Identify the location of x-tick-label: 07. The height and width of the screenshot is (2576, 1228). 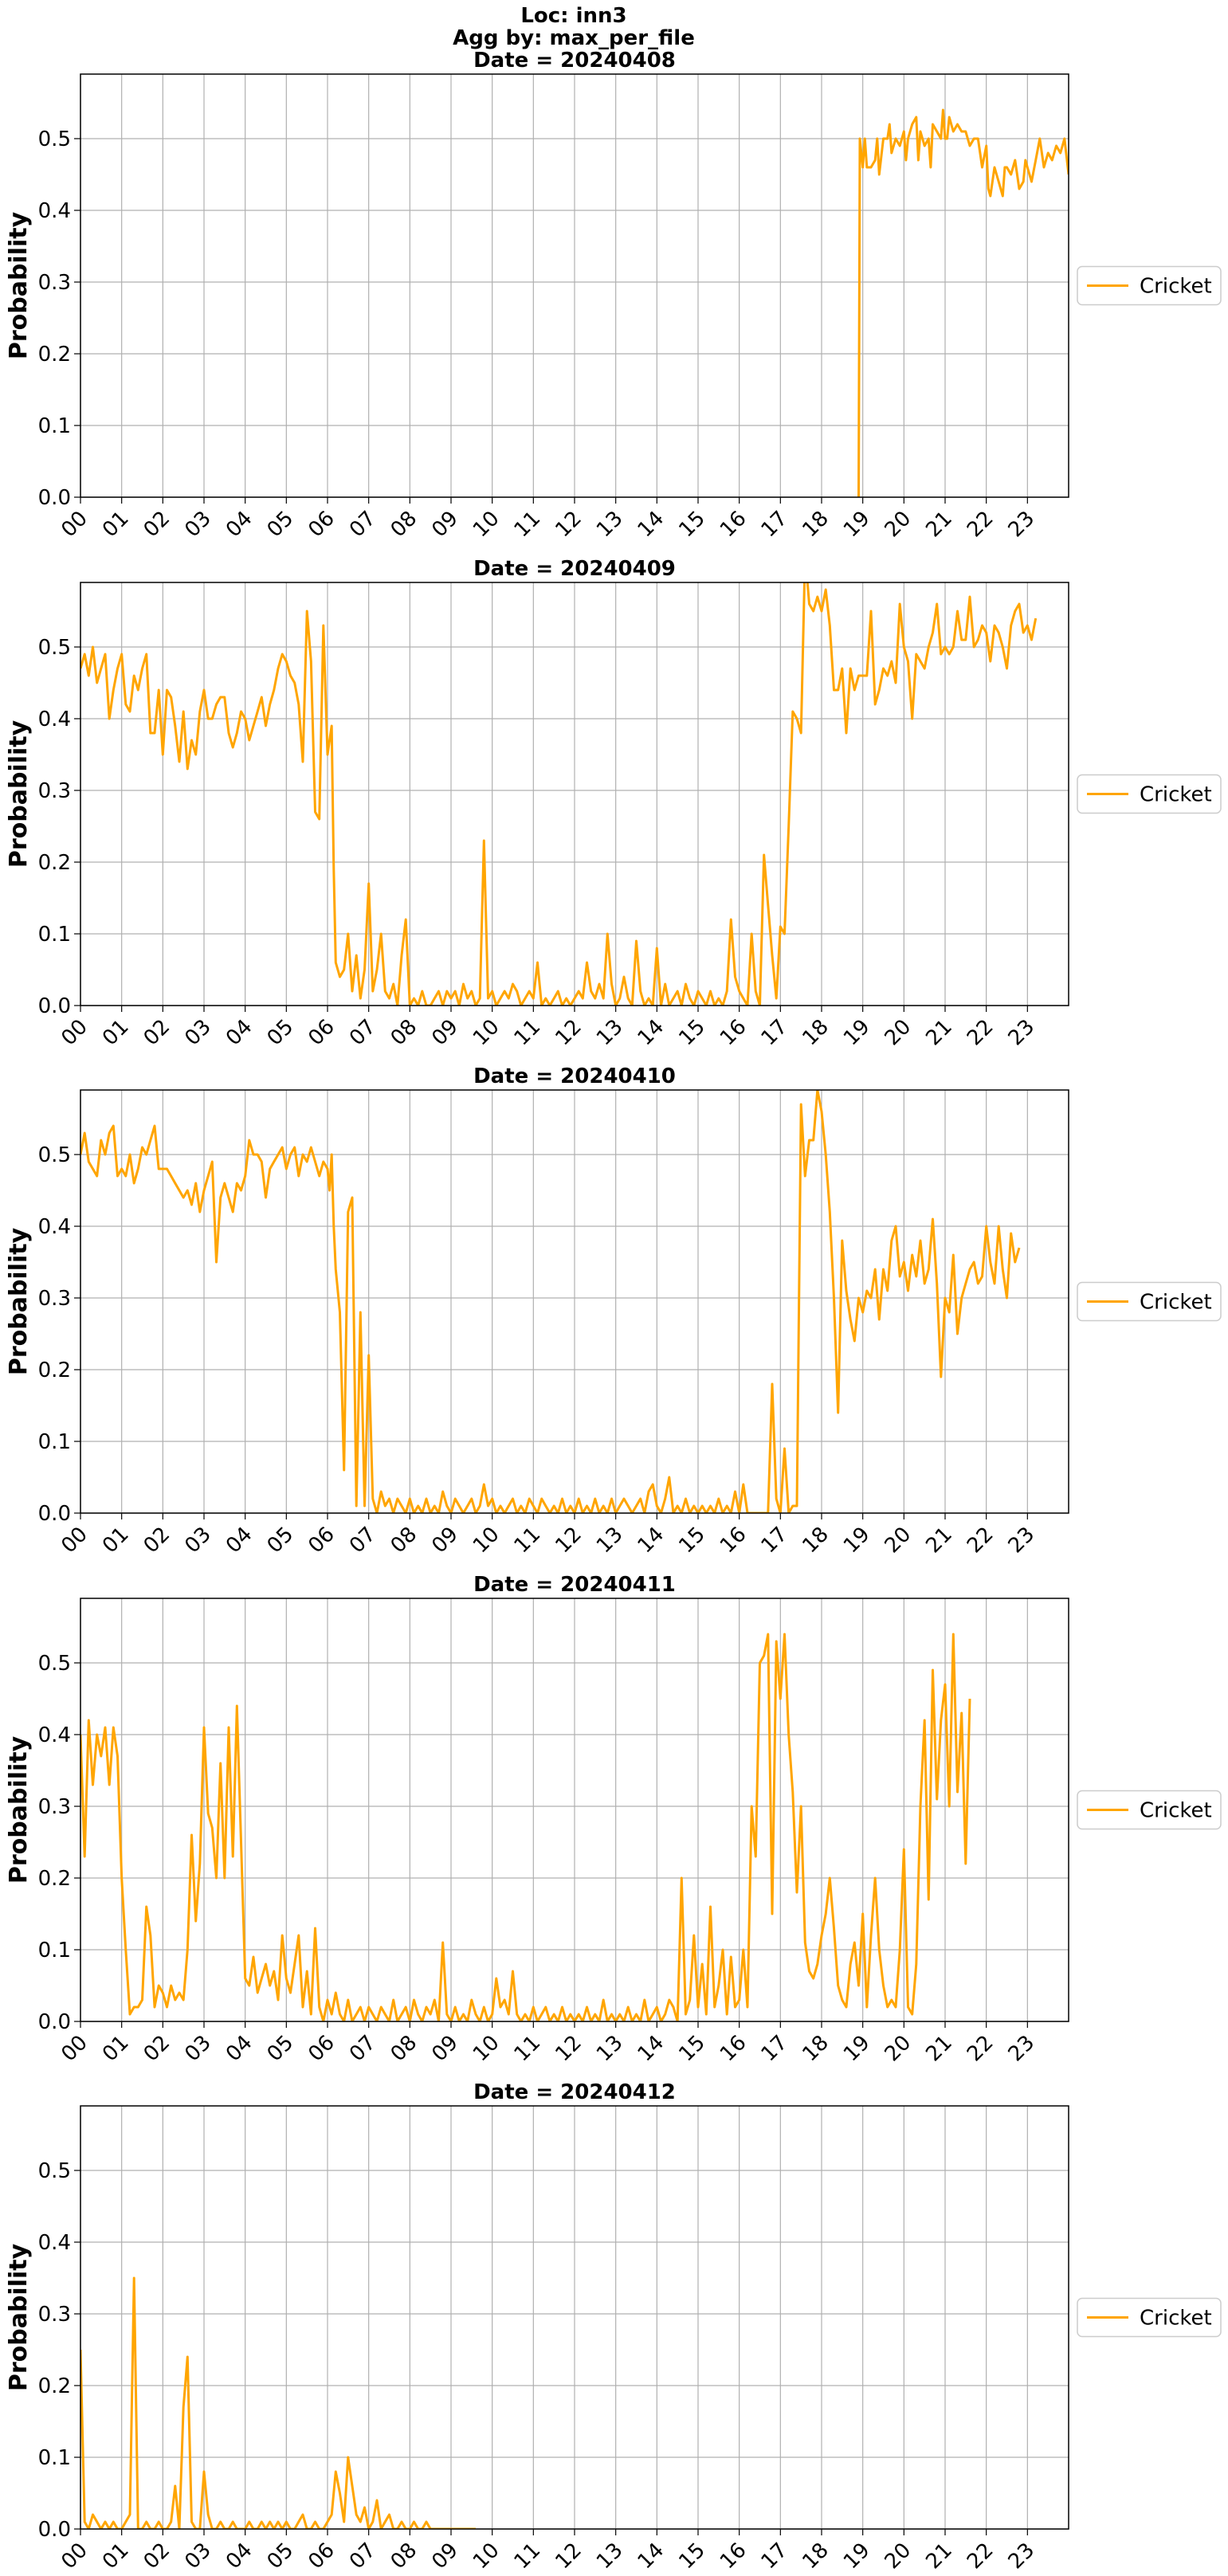
(363, 2556).